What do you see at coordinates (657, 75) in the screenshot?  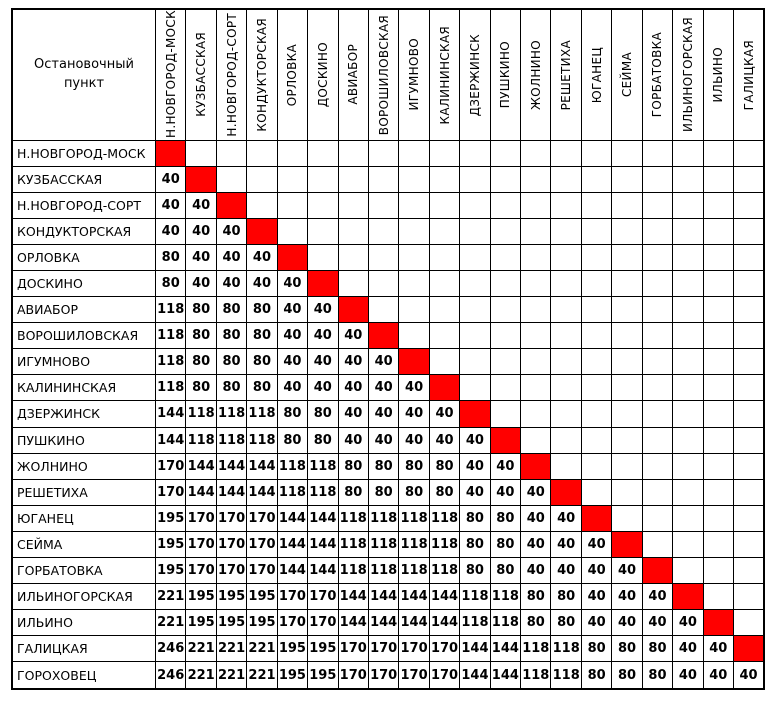 I see `column-header-label: ГОРБАТОВКА` at bounding box center [657, 75].